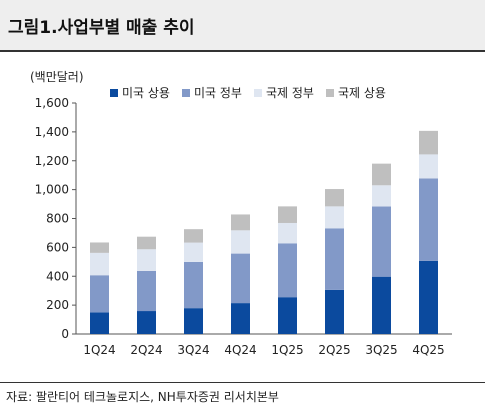 The width and height of the screenshot is (485, 417). I want to click on y-tick-label: 200, so click(57, 305).